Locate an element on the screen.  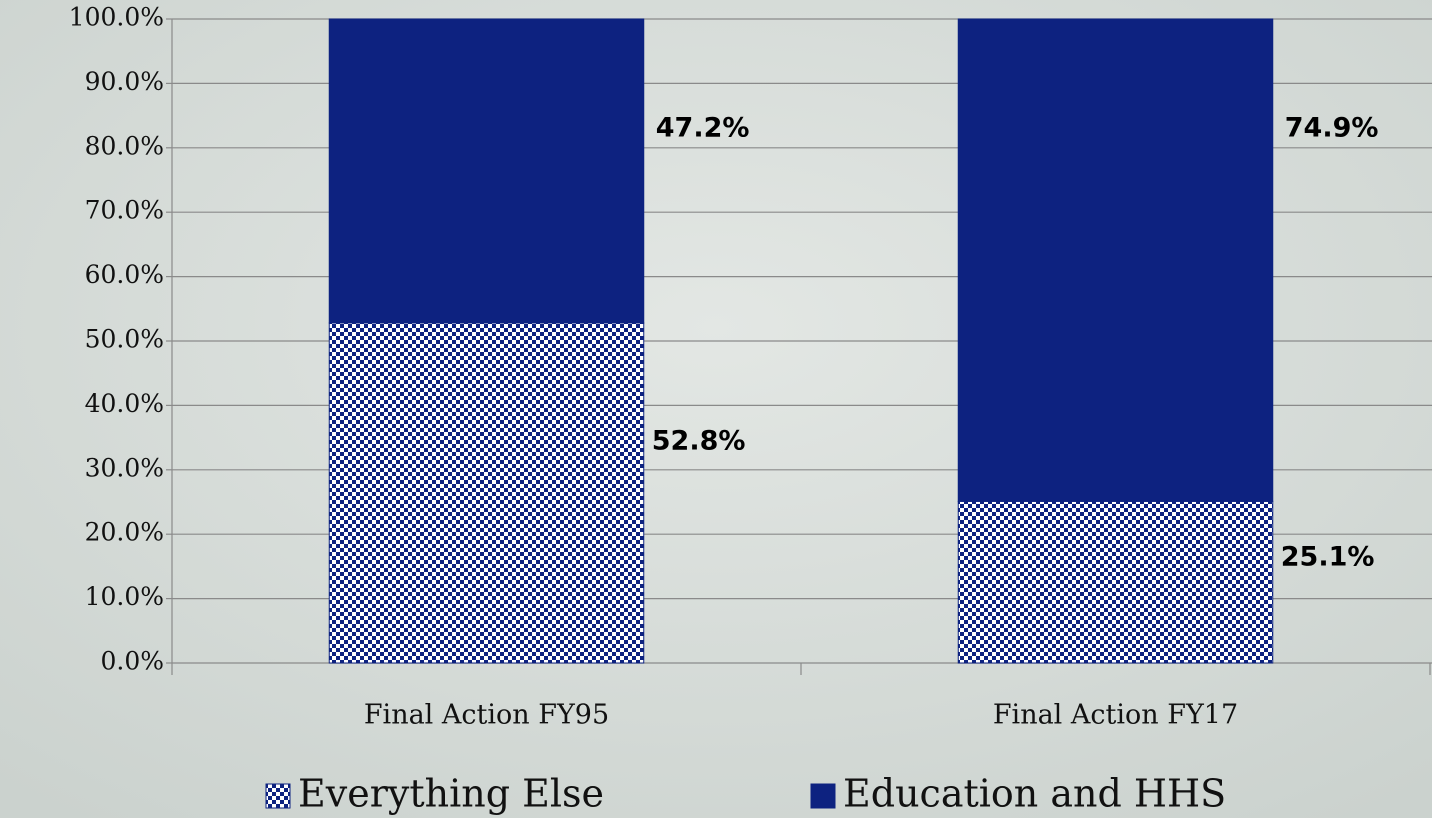
legend-label: Education and HHS is located at coordinates (1034, 794).